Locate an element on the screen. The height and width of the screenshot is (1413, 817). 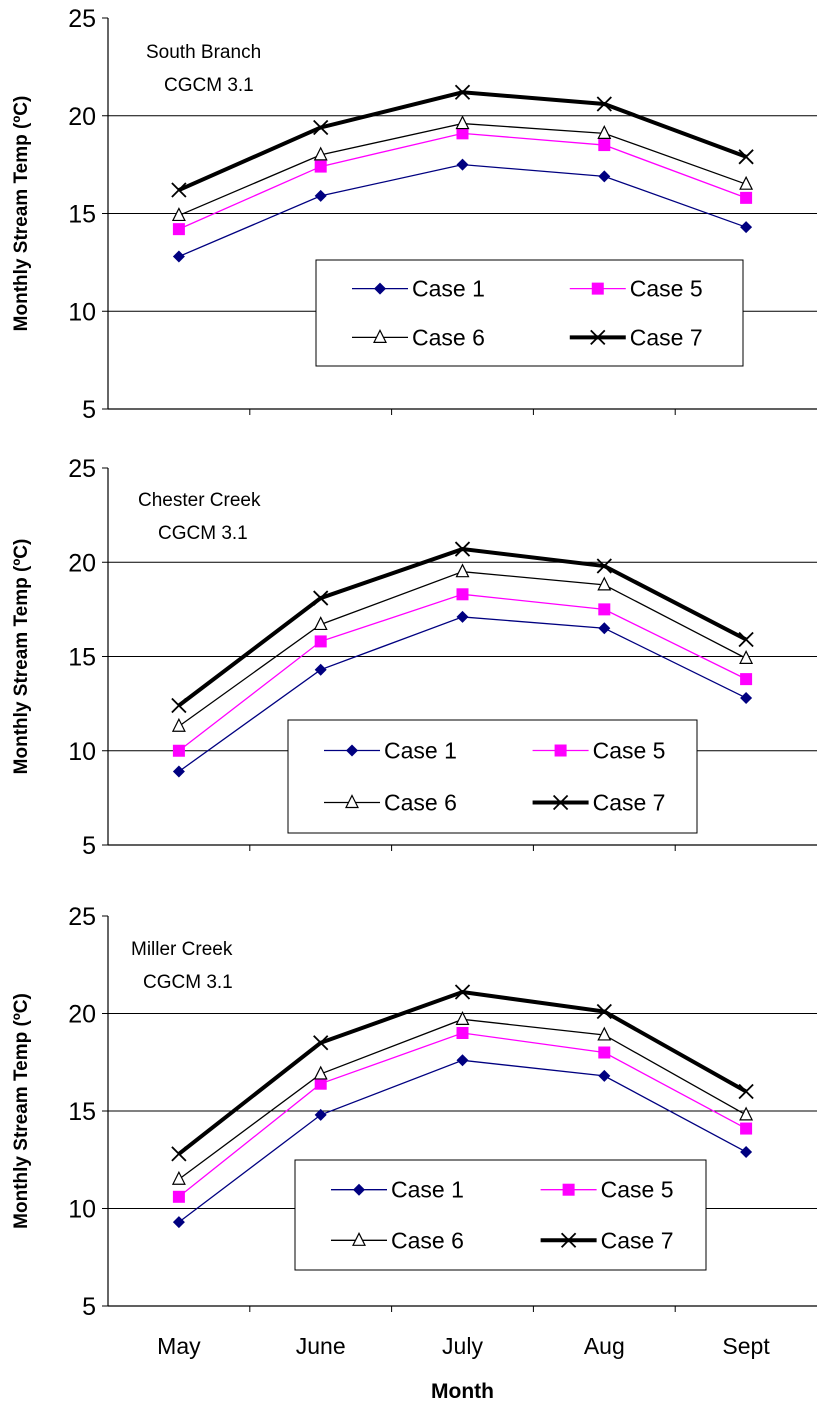
x-tick-label: Aug is located at coordinates (604, 1346).